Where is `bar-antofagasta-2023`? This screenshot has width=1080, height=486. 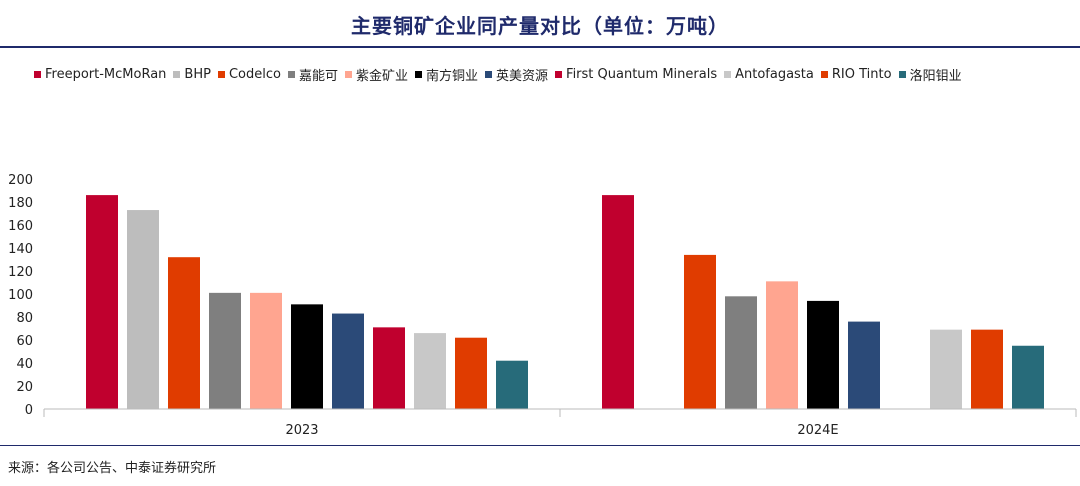 bar-antofagasta-2023 is located at coordinates (430, 371).